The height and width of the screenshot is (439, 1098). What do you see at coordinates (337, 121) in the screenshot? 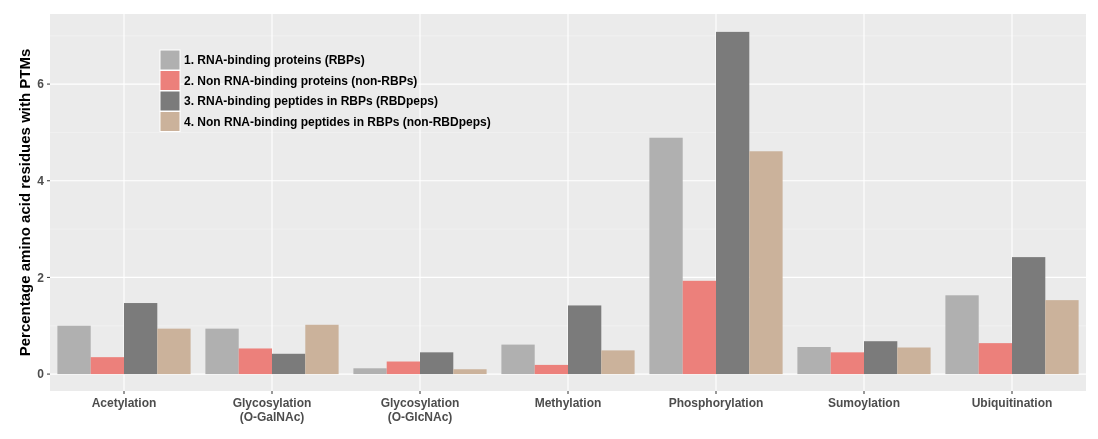
I see `legend-label: 4. Non RNA-binding peptides in RBPs (non-RBDpeps)` at bounding box center [337, 121].